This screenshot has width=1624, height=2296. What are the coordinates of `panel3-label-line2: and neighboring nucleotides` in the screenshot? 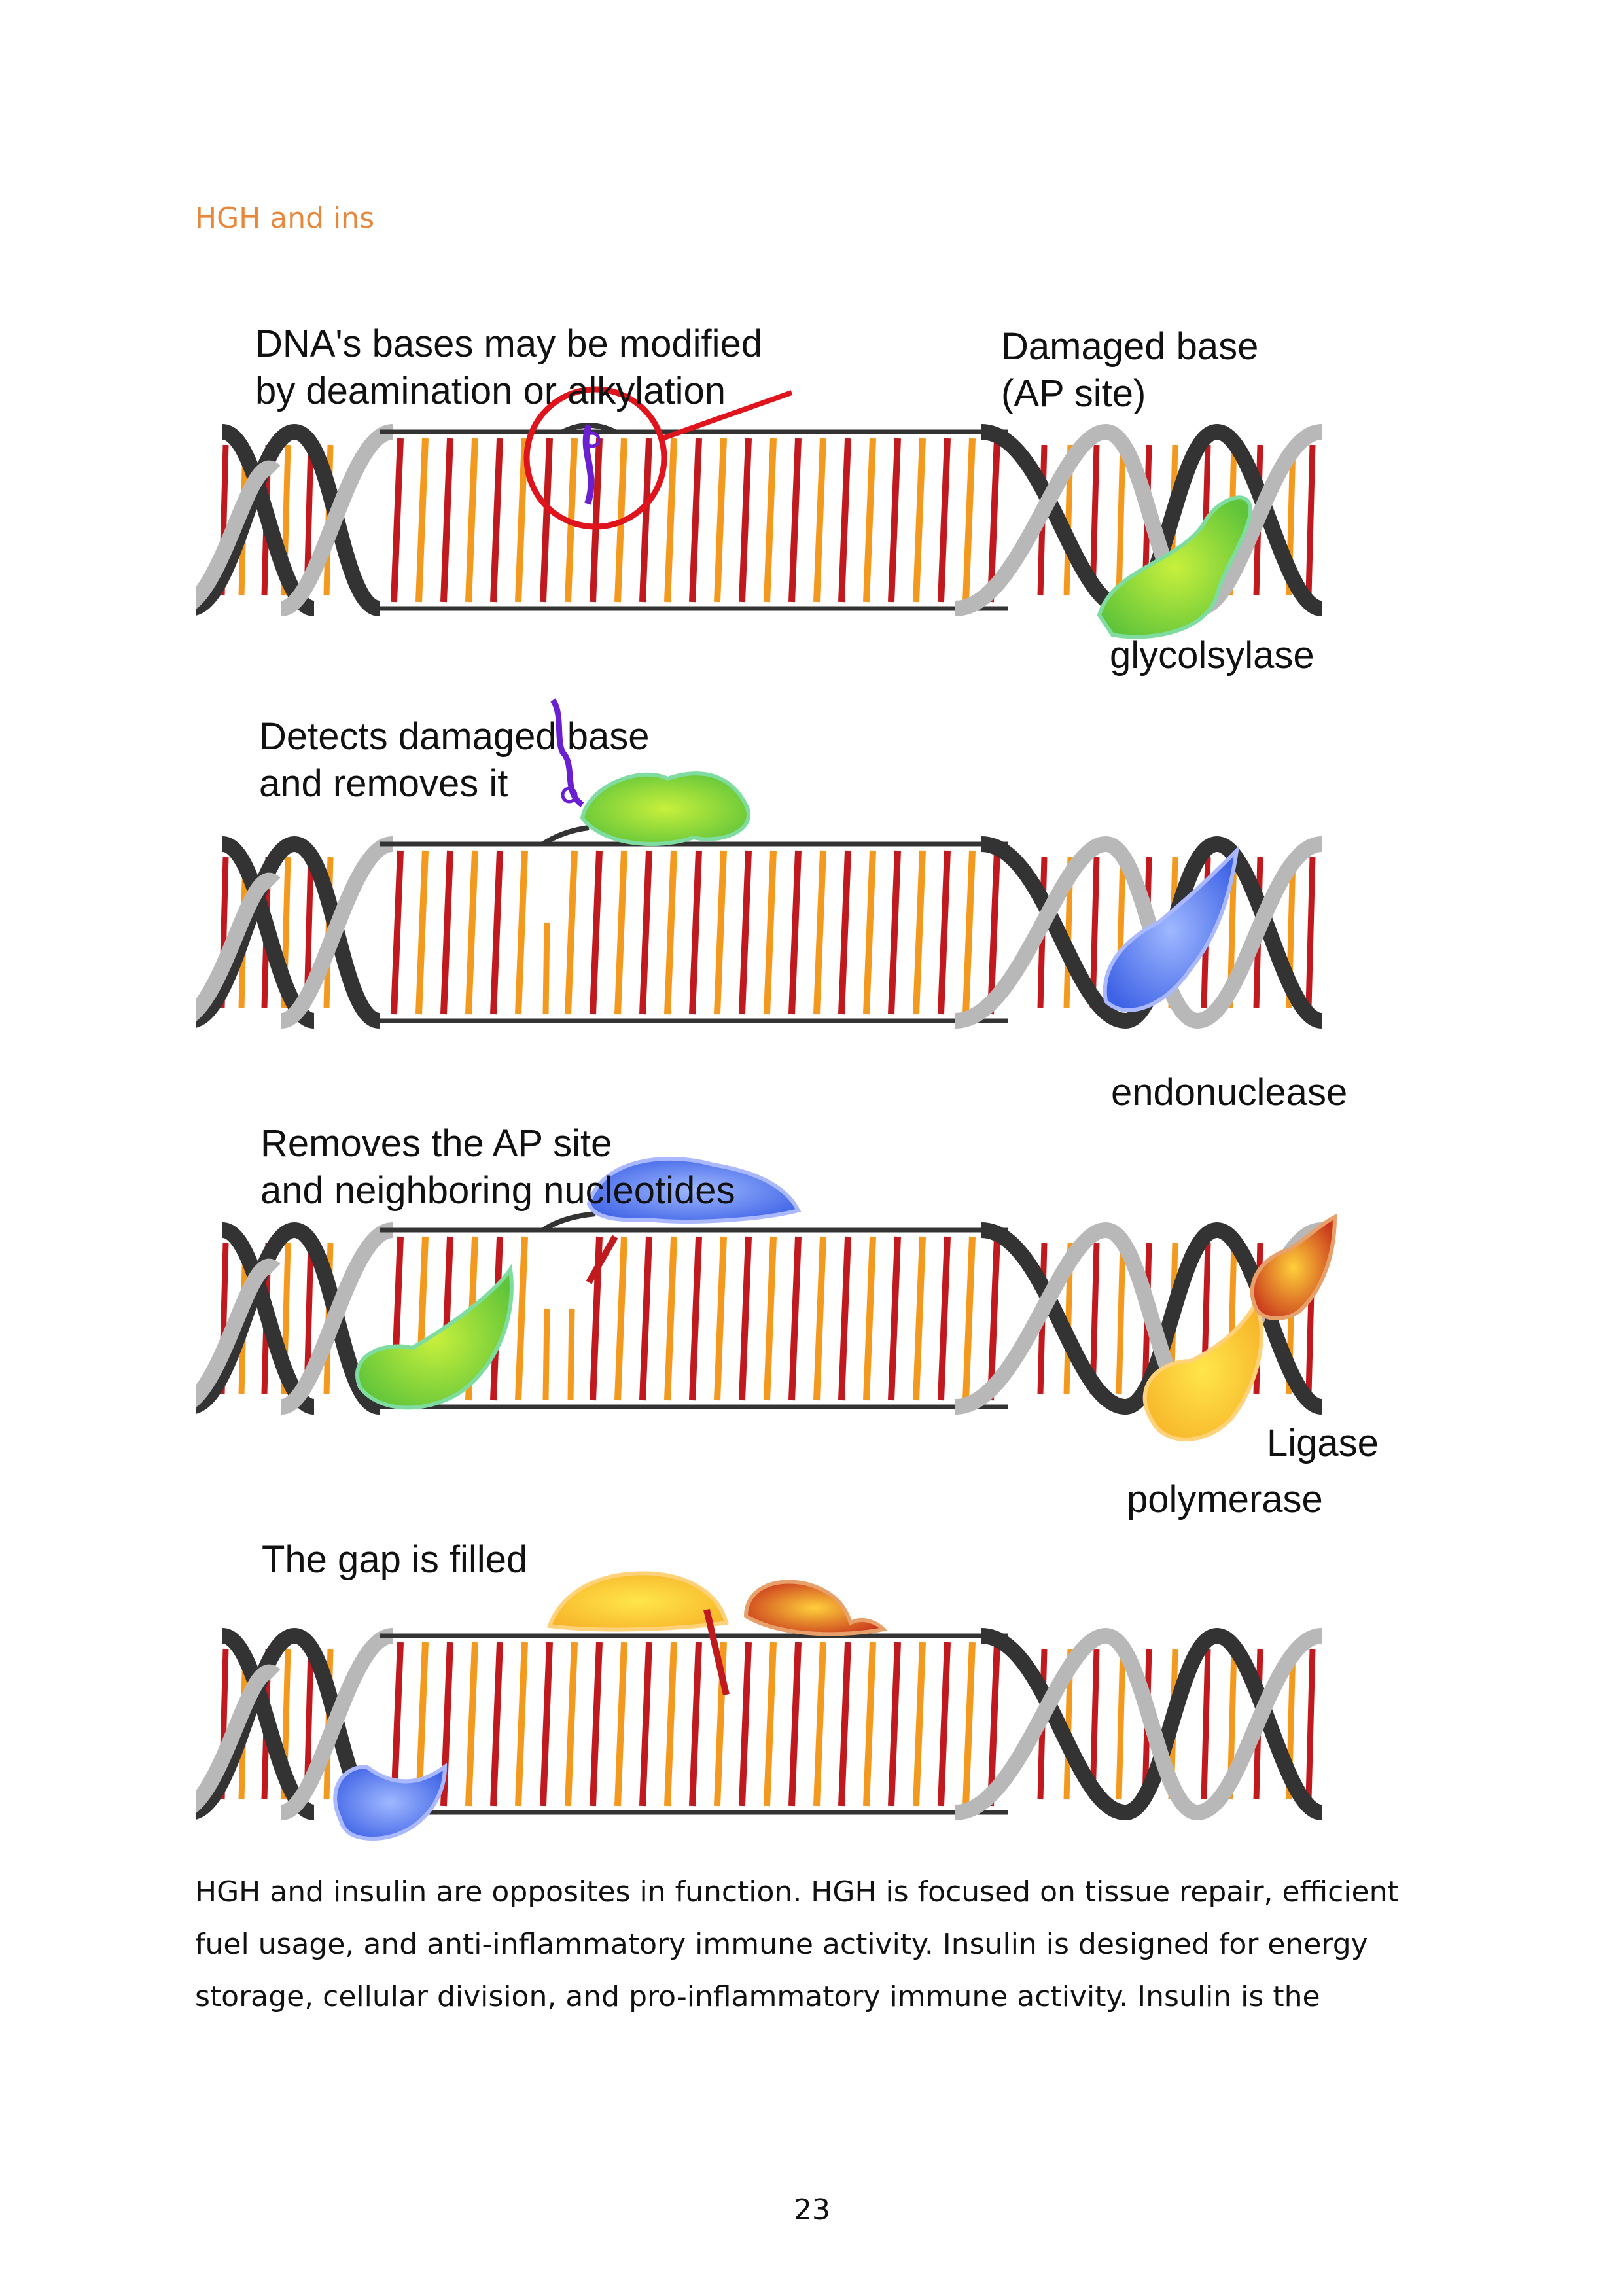 It's located at (497, 1190).